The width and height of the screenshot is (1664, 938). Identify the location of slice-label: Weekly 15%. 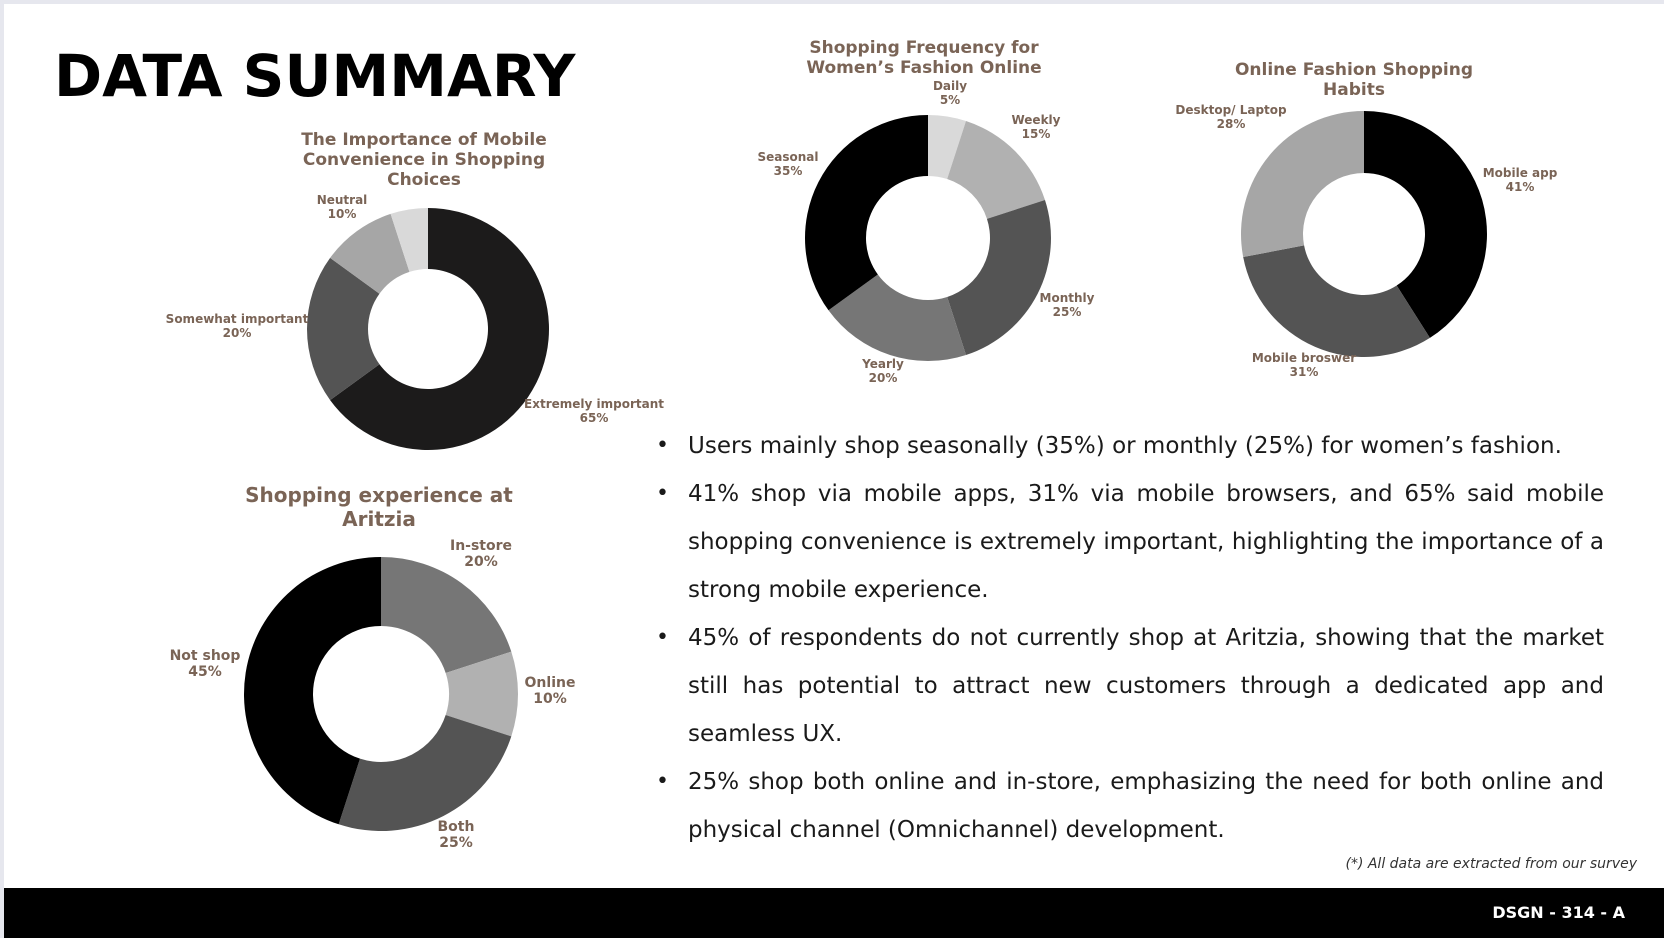
(1035, 127).